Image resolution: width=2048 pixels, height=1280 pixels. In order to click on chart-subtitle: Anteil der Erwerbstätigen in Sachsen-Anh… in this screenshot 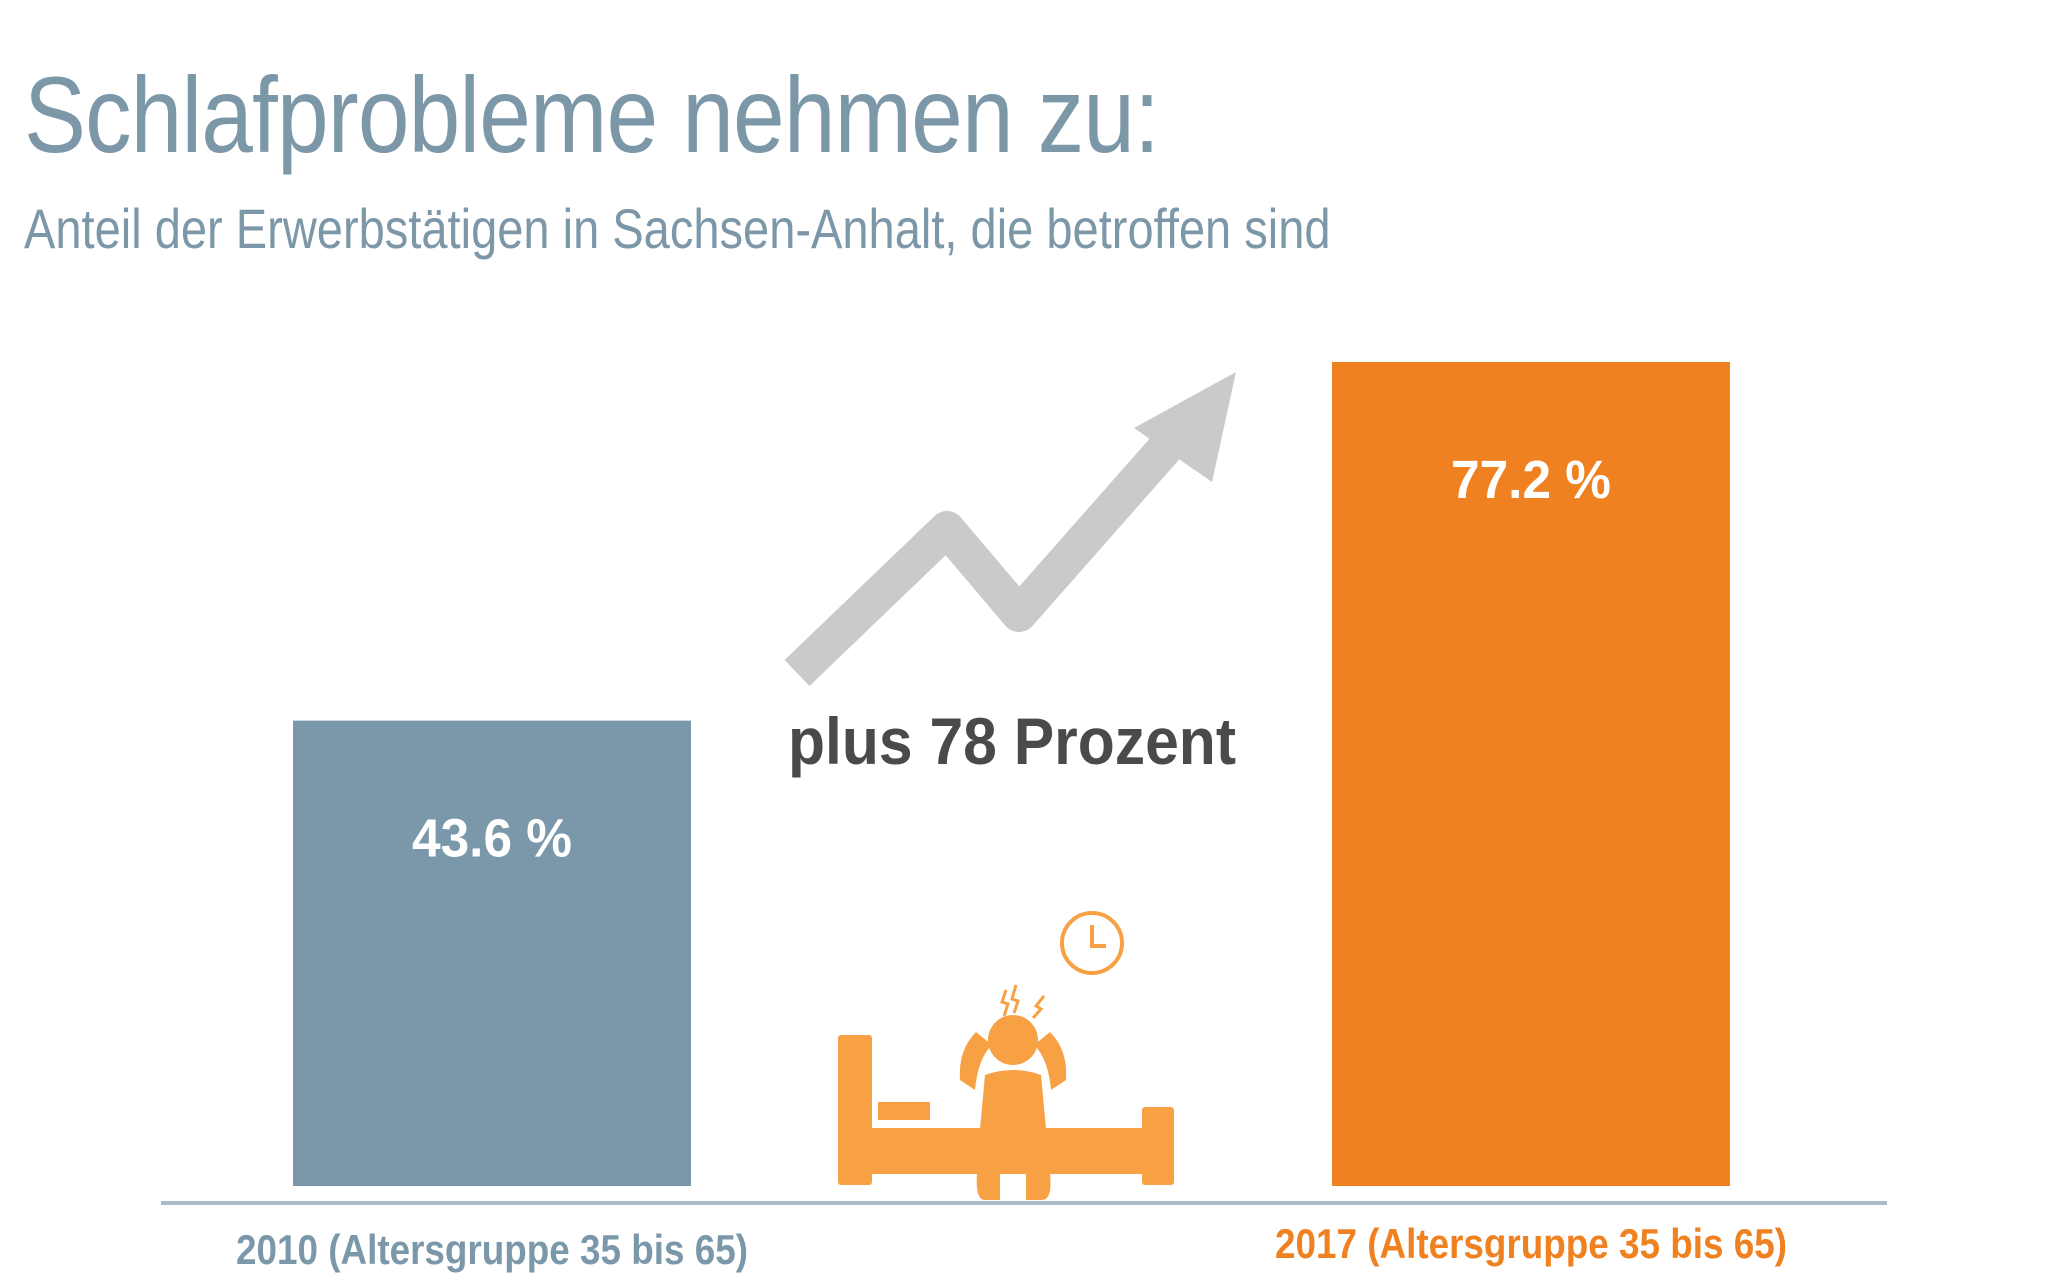, I will do `click(677, 228)`.